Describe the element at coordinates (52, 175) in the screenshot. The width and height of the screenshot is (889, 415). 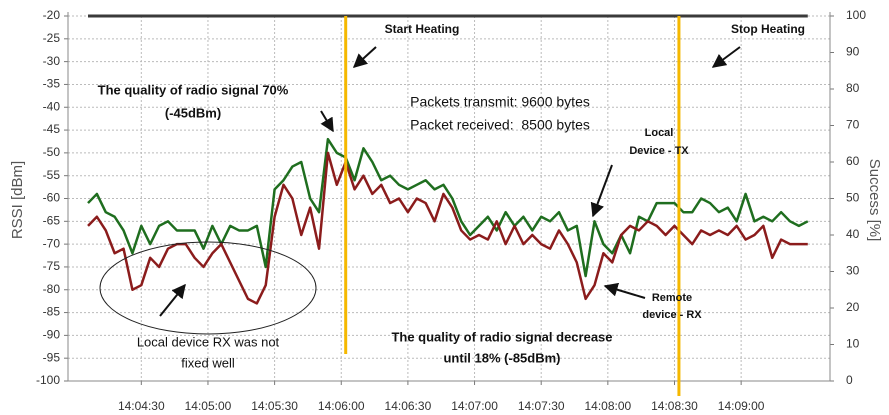
I see `y-tick-label: -55` at that location.